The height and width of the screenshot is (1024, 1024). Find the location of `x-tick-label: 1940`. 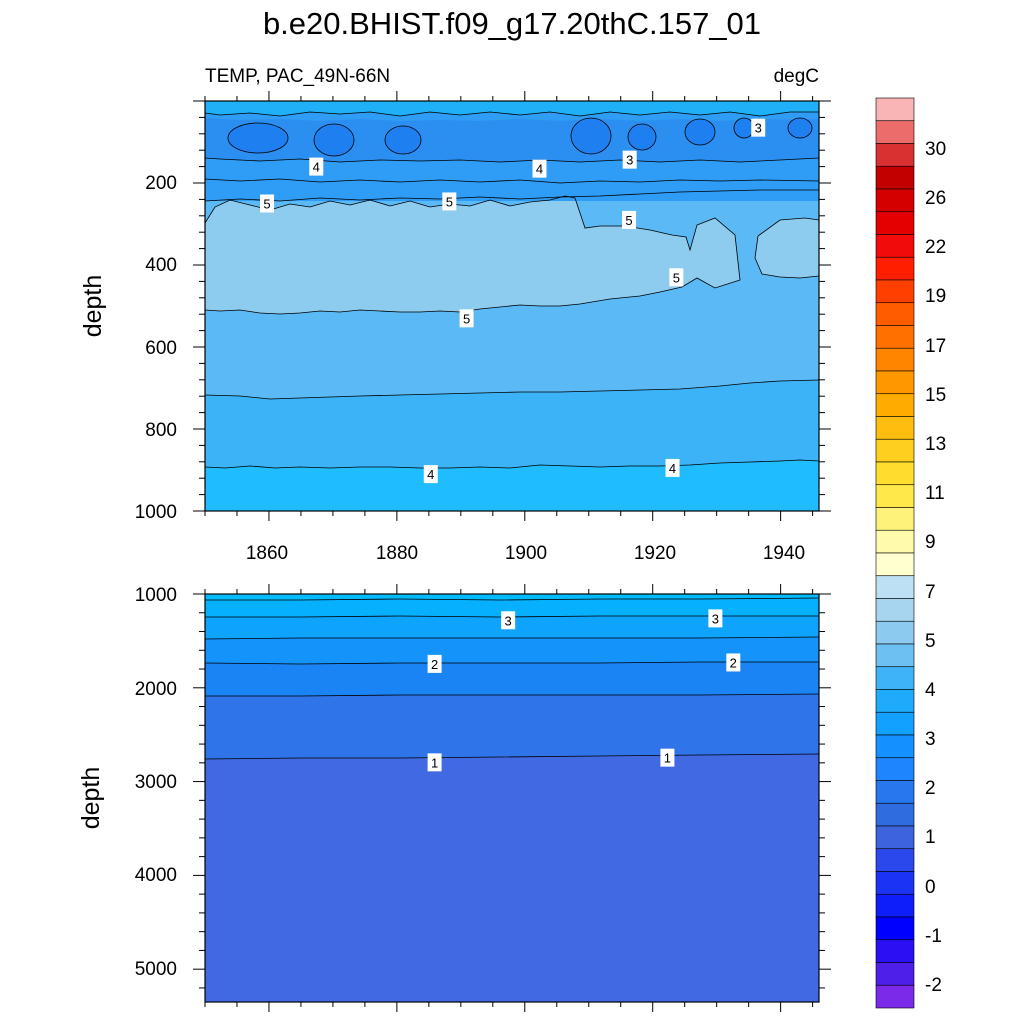

x-tick-label: 1940 is located at coordinates (784, 553).